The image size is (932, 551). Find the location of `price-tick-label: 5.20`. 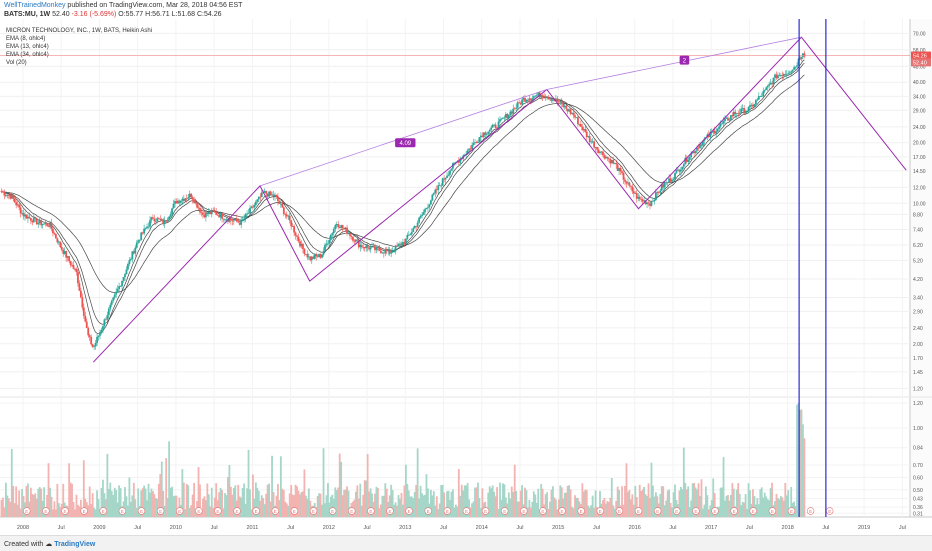

price-tick-label: 5.20 is located at coordinates (918, 261).